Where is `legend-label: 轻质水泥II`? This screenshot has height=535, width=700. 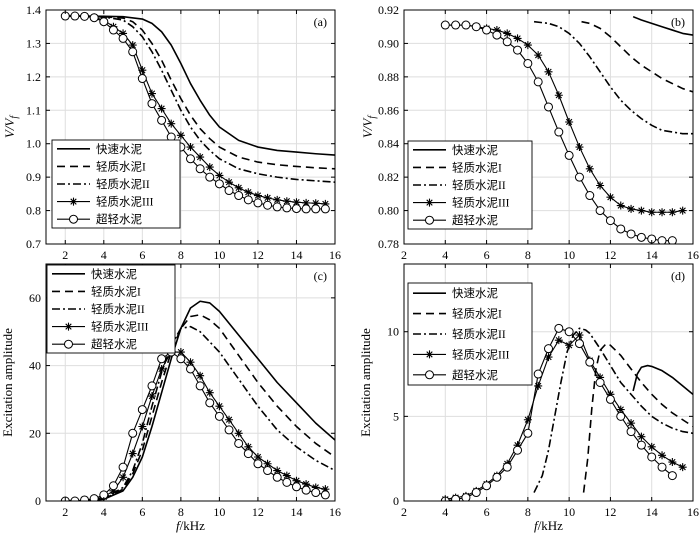
legend-label: 轻质水泥II is located at coordinates (479, 334).